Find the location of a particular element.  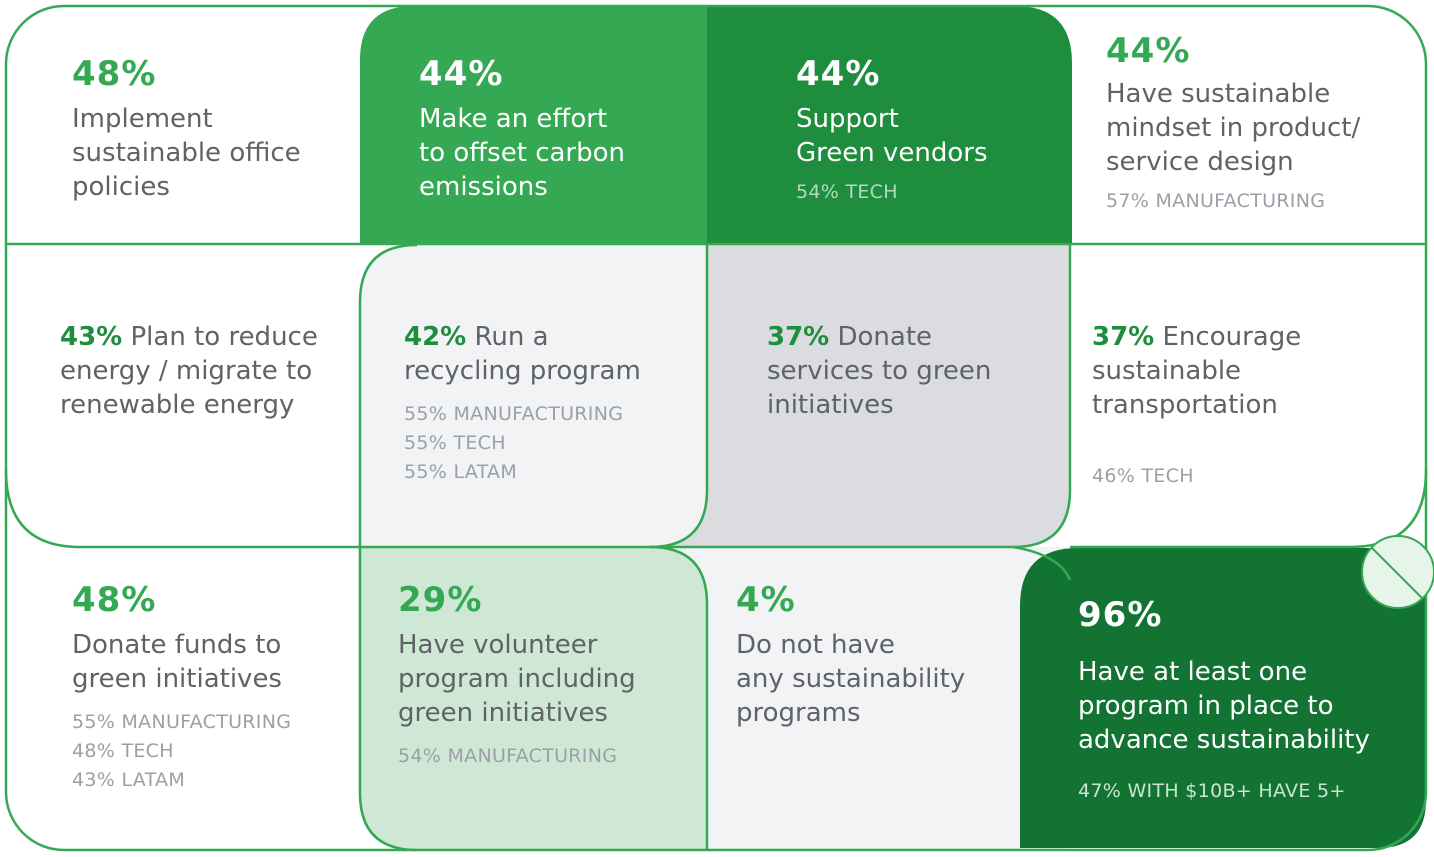

desc-line: Implement is located at coordinates (142, 119).